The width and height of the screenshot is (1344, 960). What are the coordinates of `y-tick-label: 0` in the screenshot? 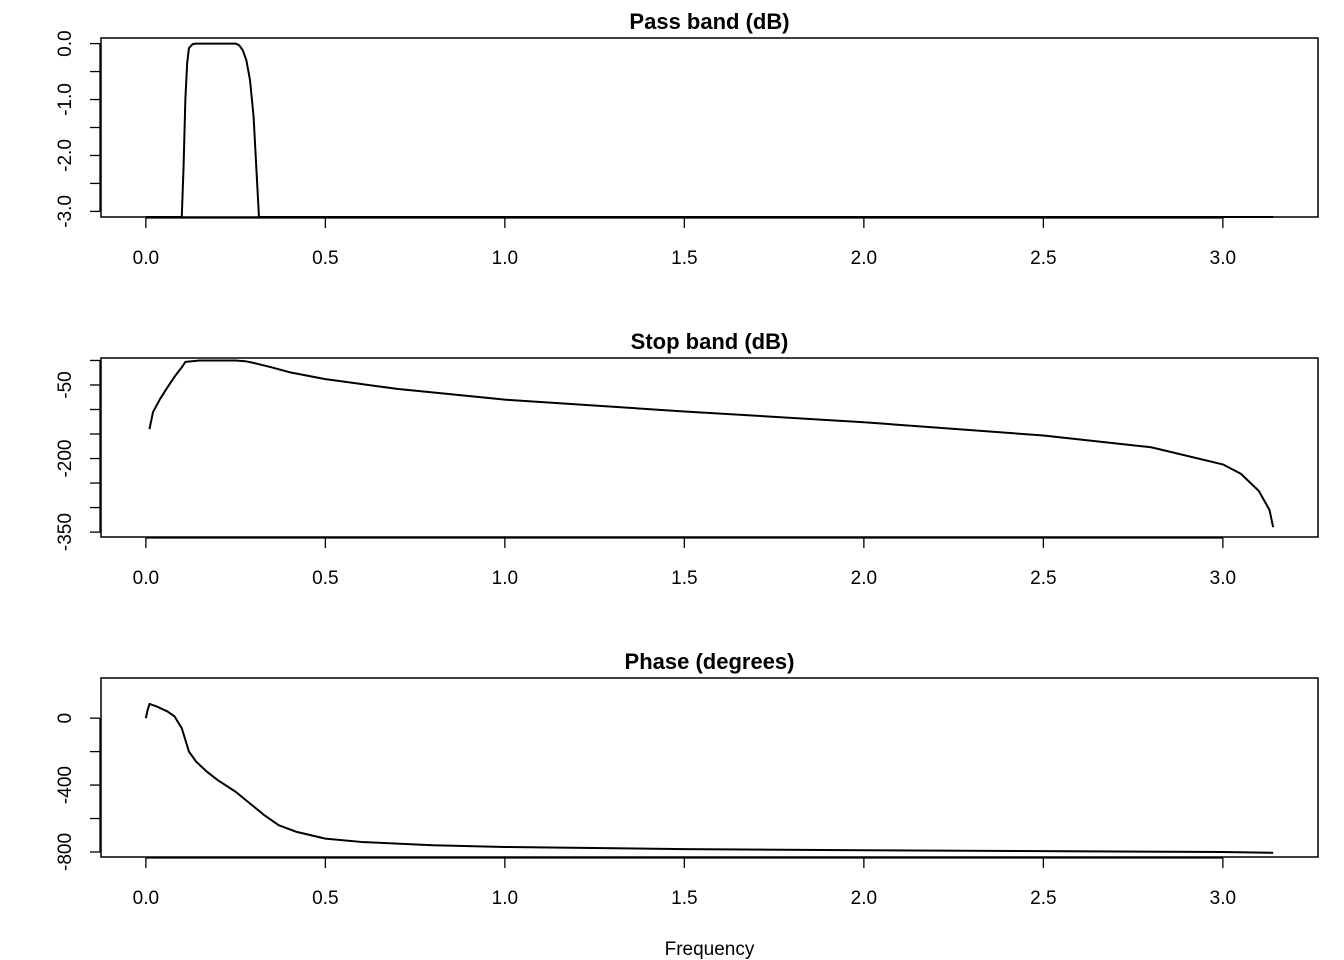 It's located at (65, 718).